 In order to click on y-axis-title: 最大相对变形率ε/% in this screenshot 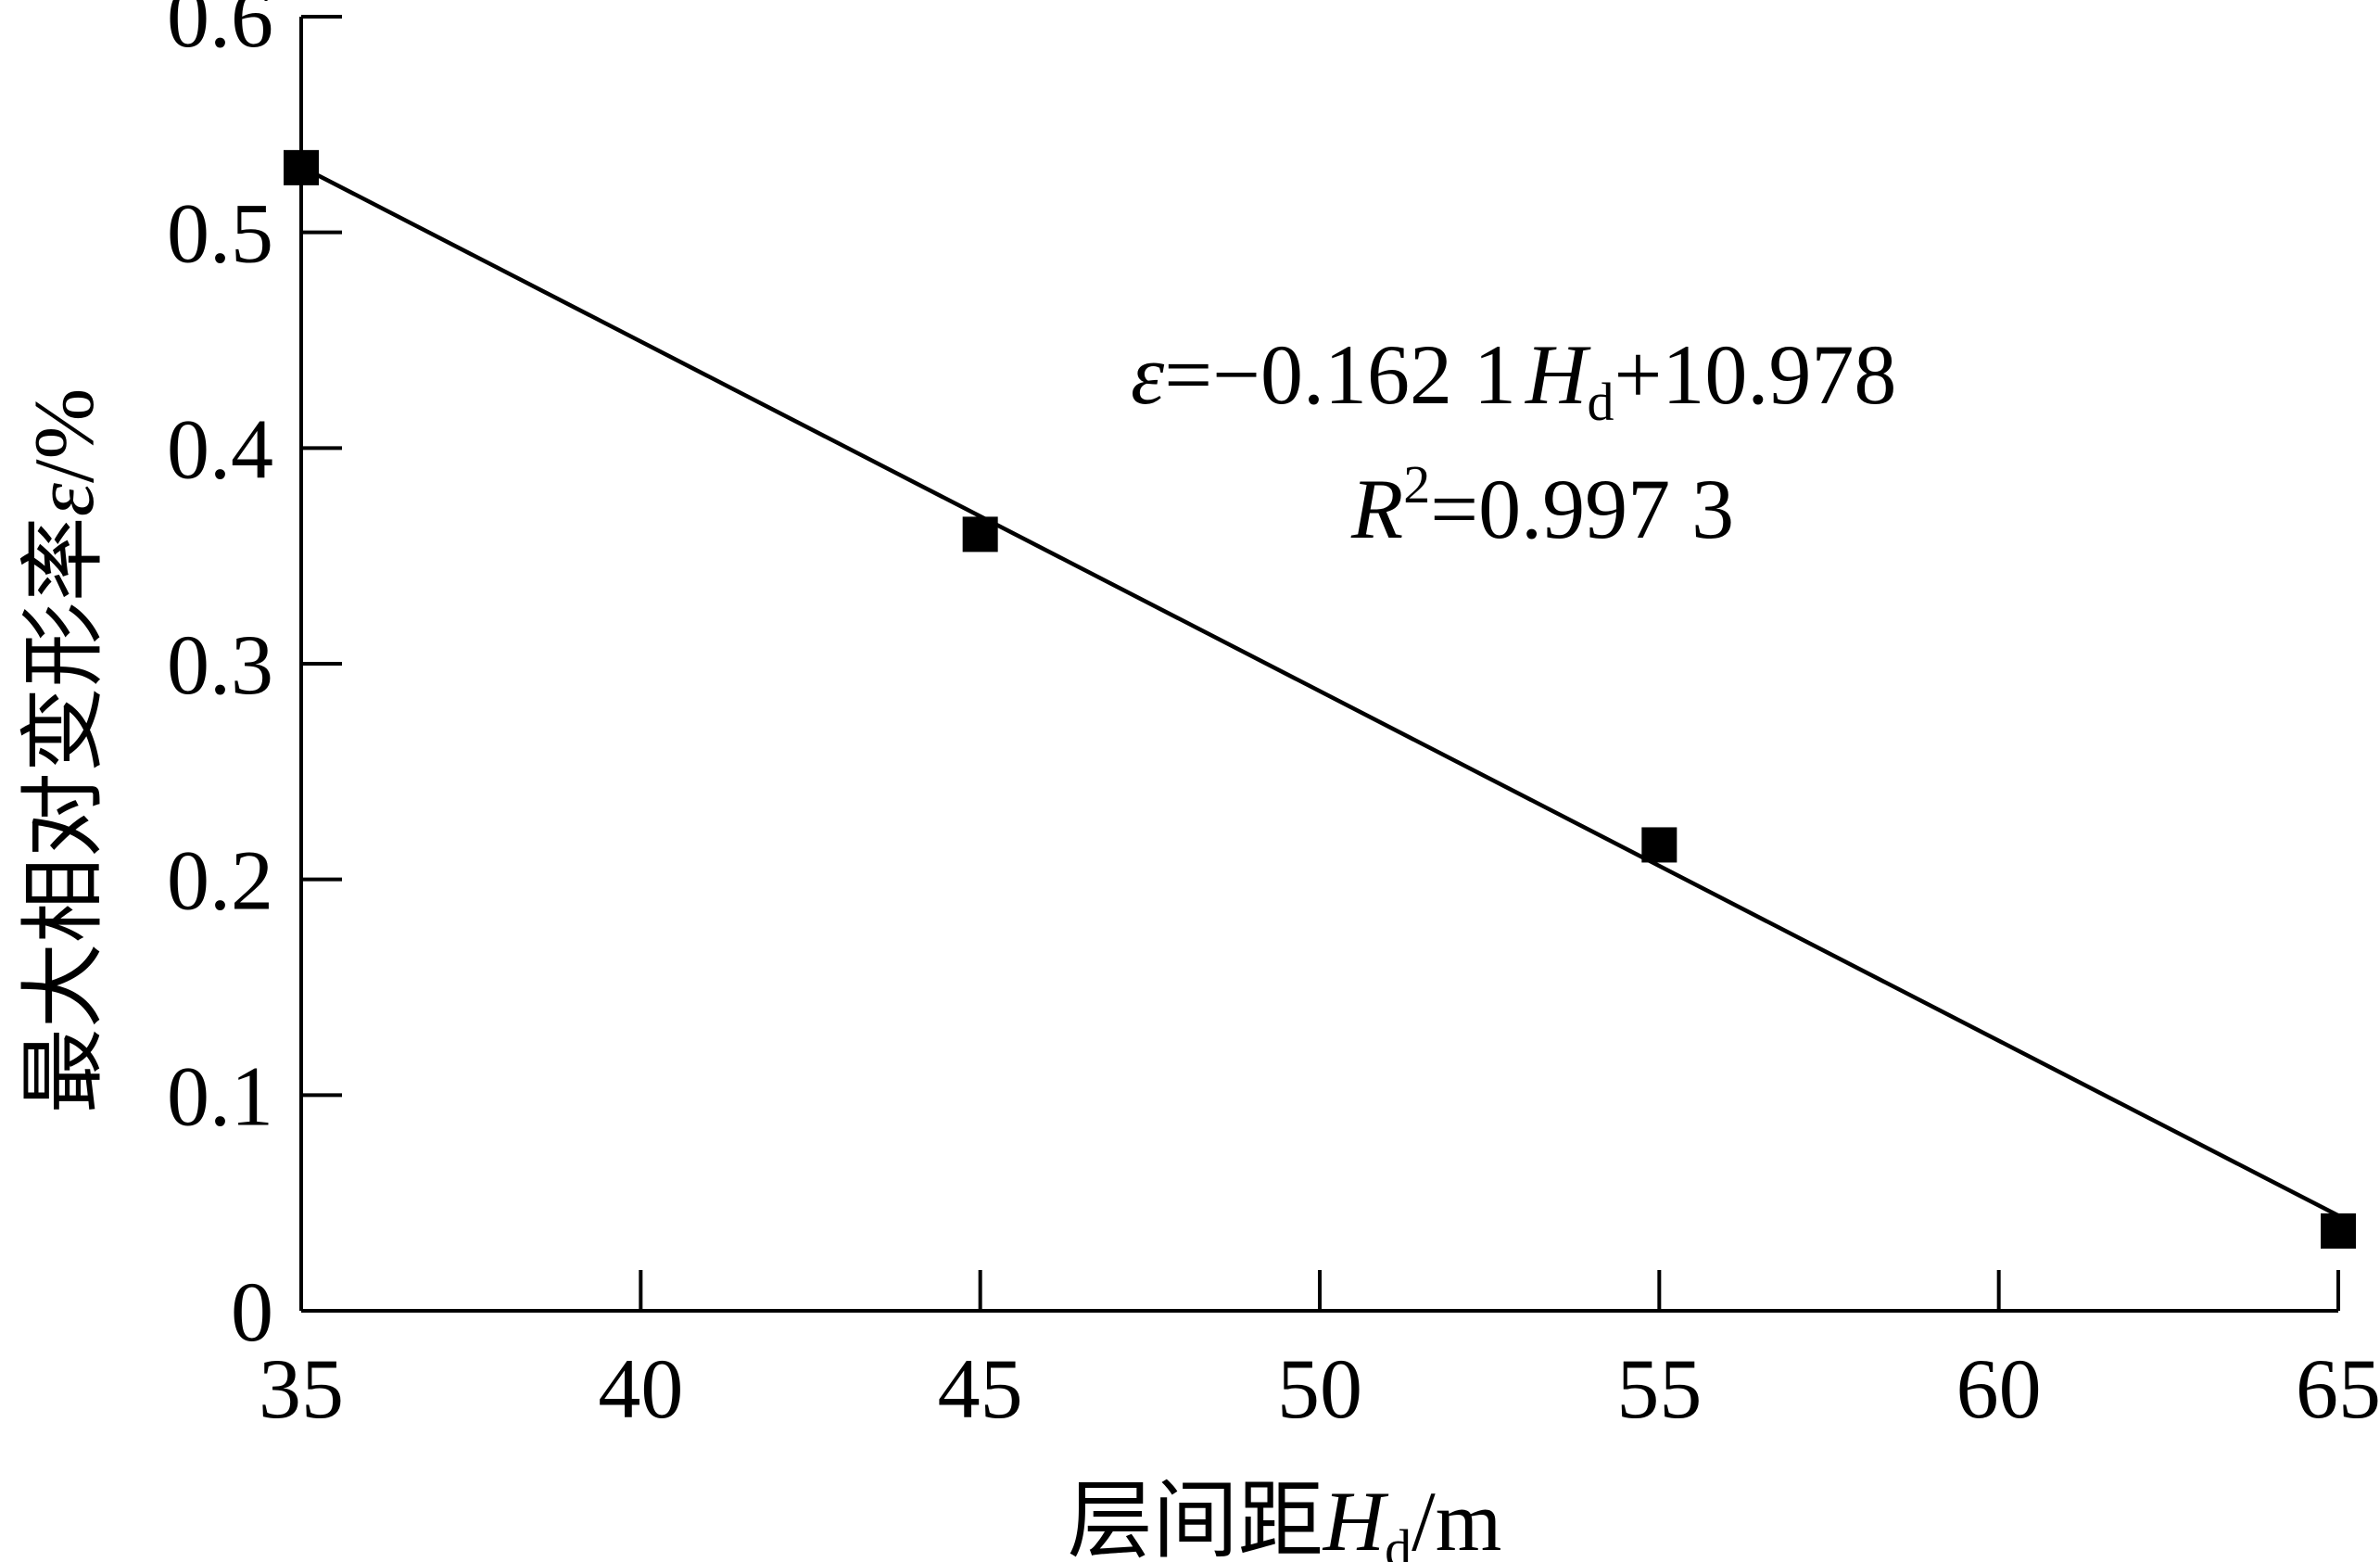, I will do `click(64, 750)`.